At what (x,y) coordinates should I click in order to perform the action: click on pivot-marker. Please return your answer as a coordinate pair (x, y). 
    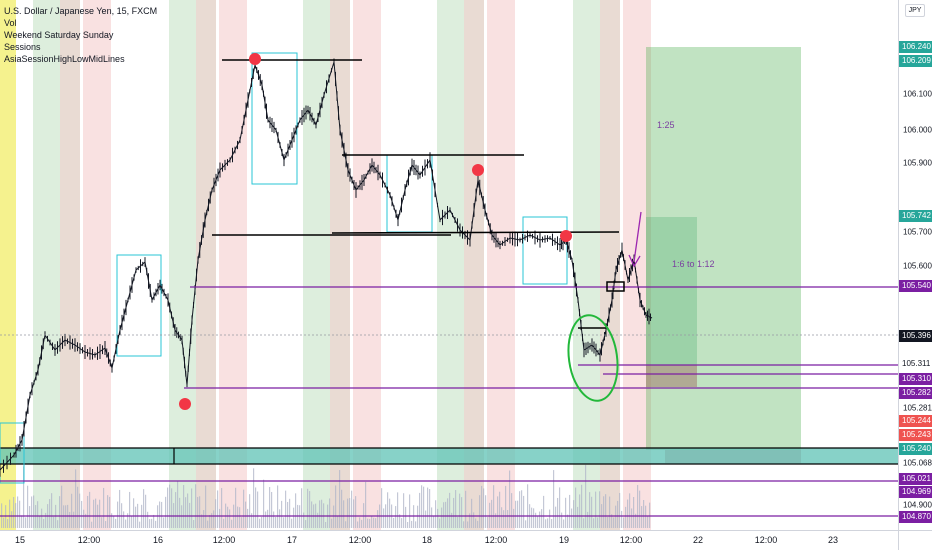
    Looking at the image, I should click on (255, 59).